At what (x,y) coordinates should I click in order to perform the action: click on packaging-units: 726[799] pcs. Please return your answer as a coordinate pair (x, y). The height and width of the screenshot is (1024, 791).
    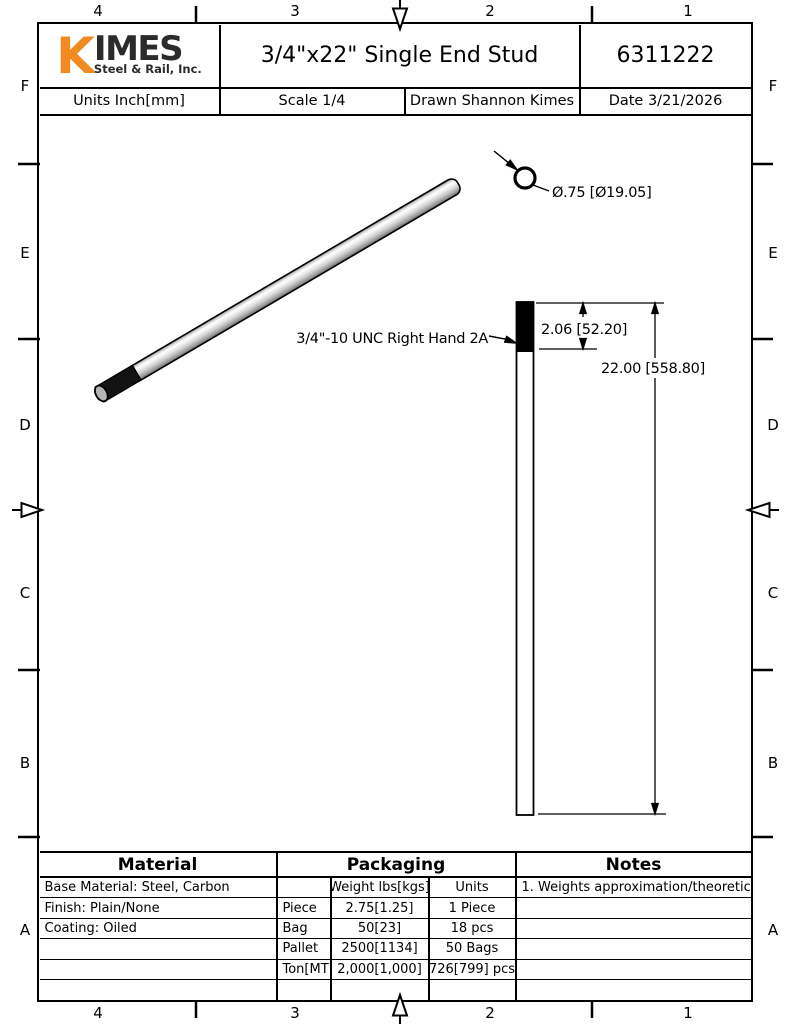
    Looking at the image, I should click on (473, 969).